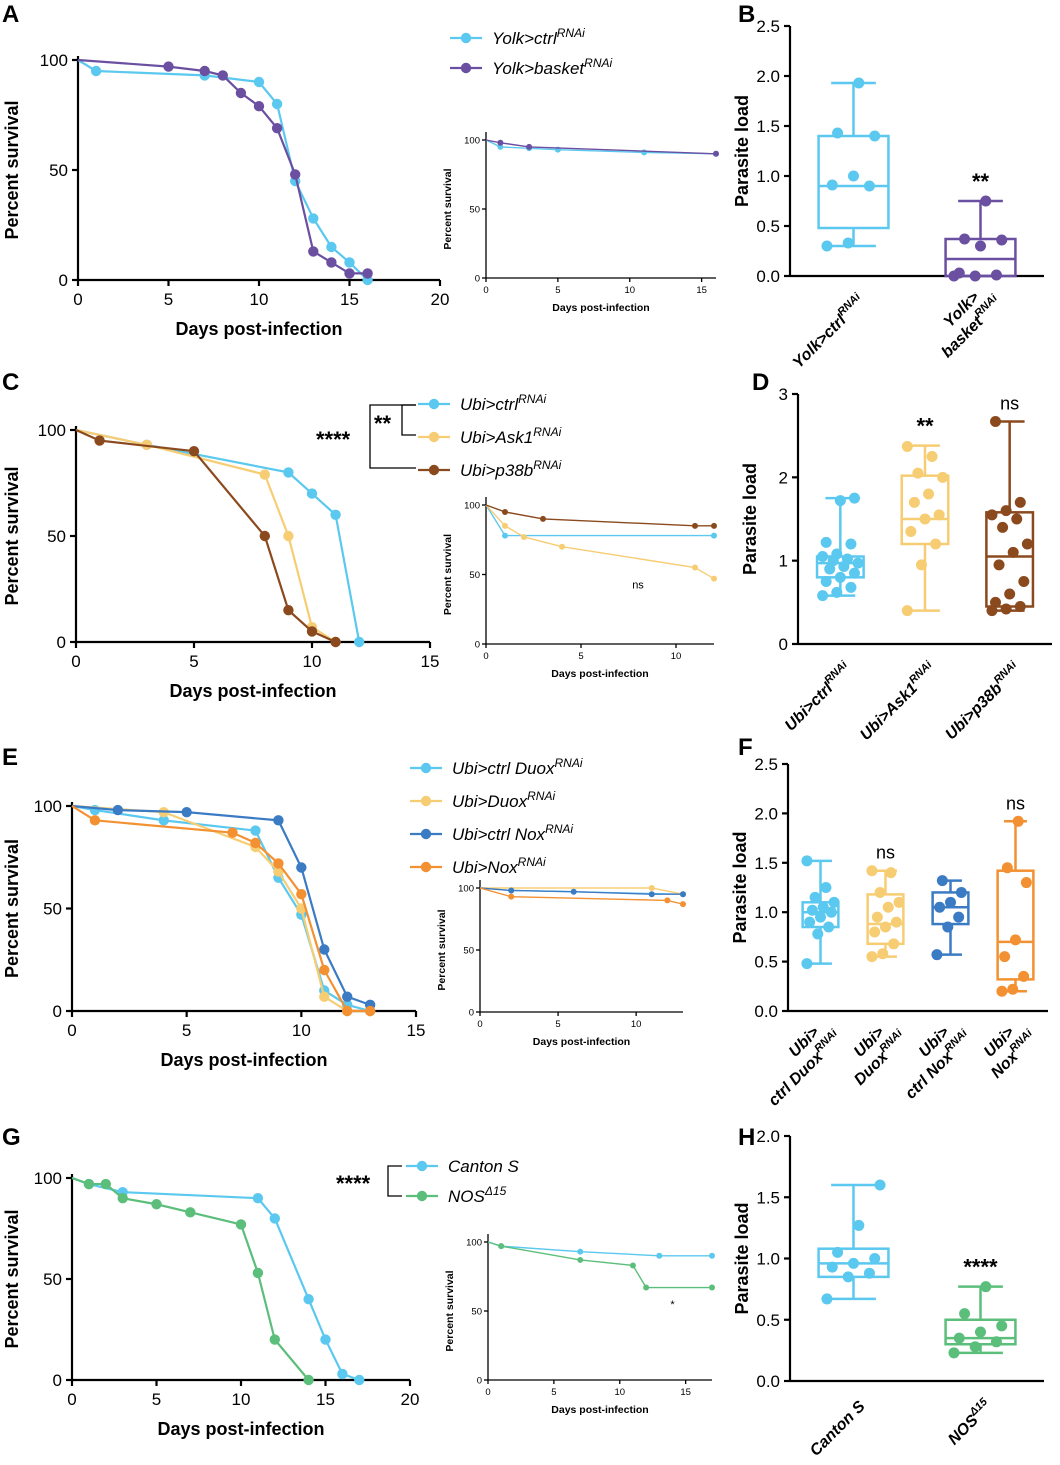 The image size is (1060, 1465). I want to click on y-axis-label: Percent survival, so click(12, 908).